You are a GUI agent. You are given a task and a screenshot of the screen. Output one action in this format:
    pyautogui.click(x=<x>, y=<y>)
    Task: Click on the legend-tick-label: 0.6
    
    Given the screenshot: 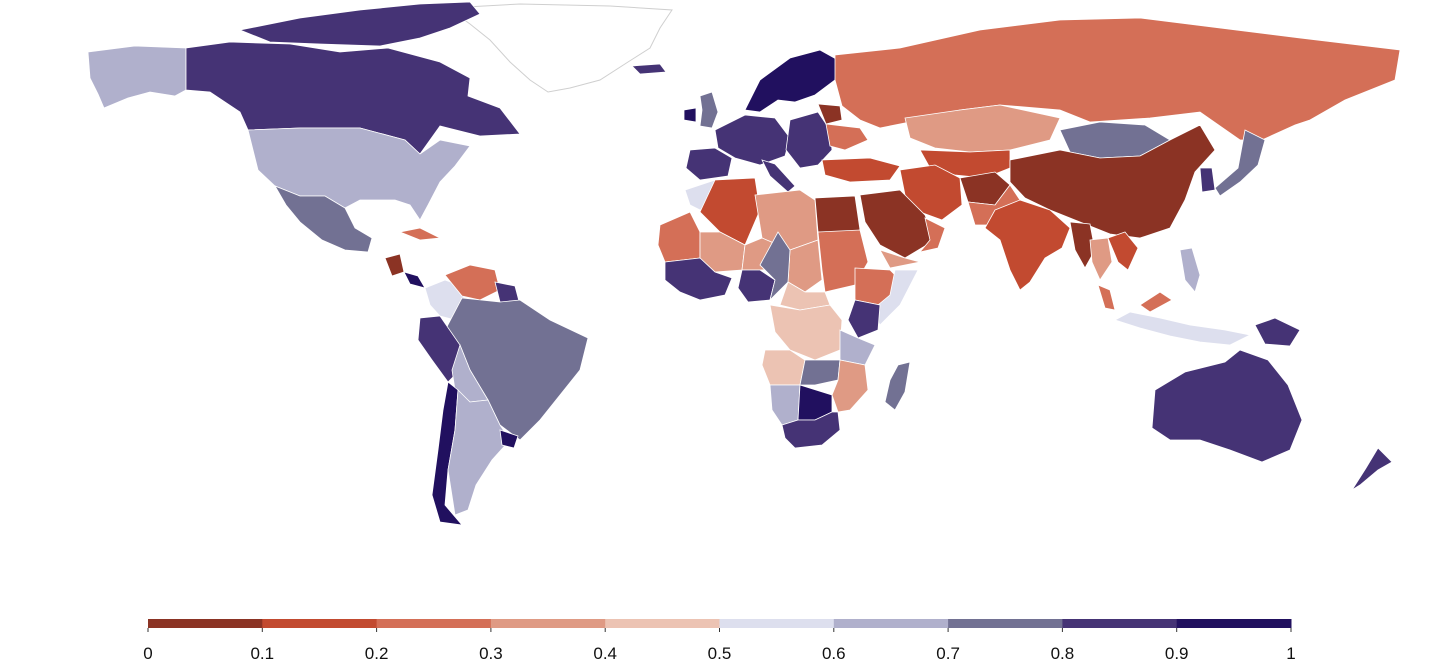 What is the action you would take?
    pyautogui.click(x=834, y=653)
    